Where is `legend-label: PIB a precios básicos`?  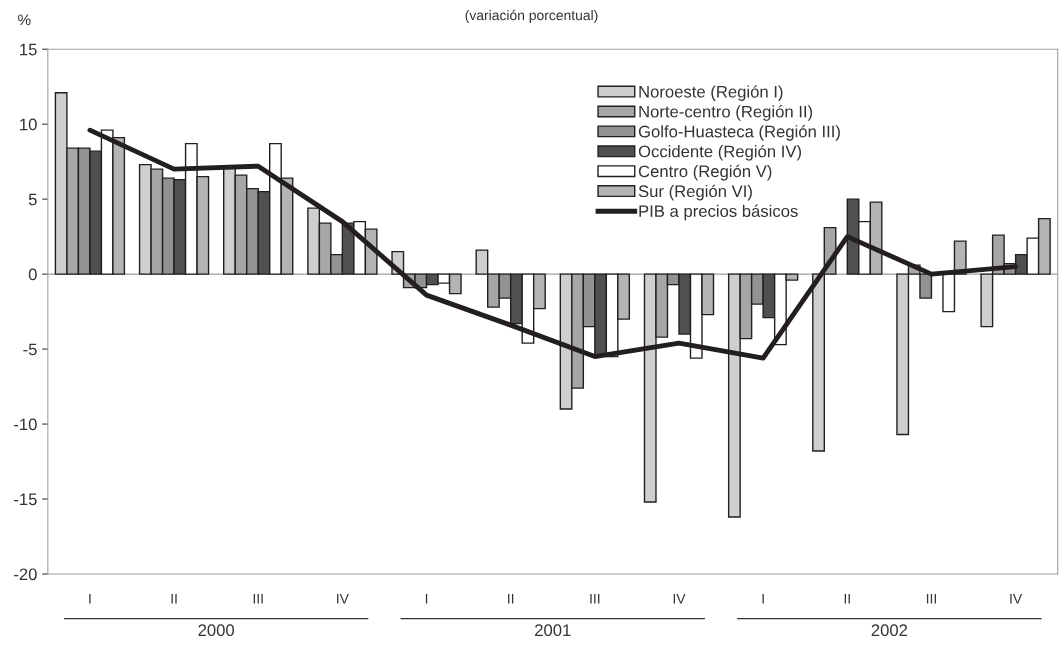
legend-label: PIB a precios básicos is located at coordinates (718, 212).